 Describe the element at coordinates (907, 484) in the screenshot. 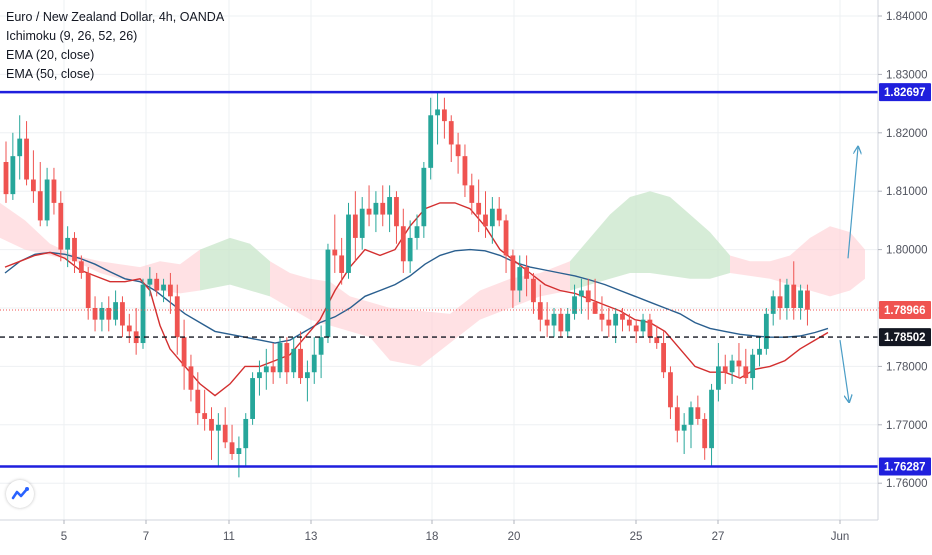

I see `price-tick-label: 1.76000` at that location.